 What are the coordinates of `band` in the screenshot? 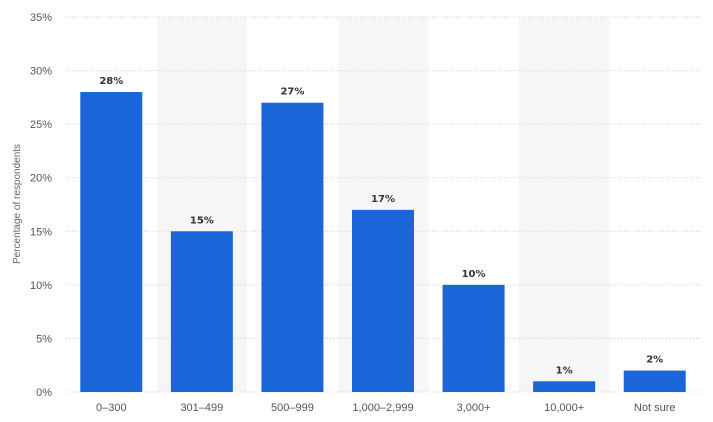 It's located at (564, 204).